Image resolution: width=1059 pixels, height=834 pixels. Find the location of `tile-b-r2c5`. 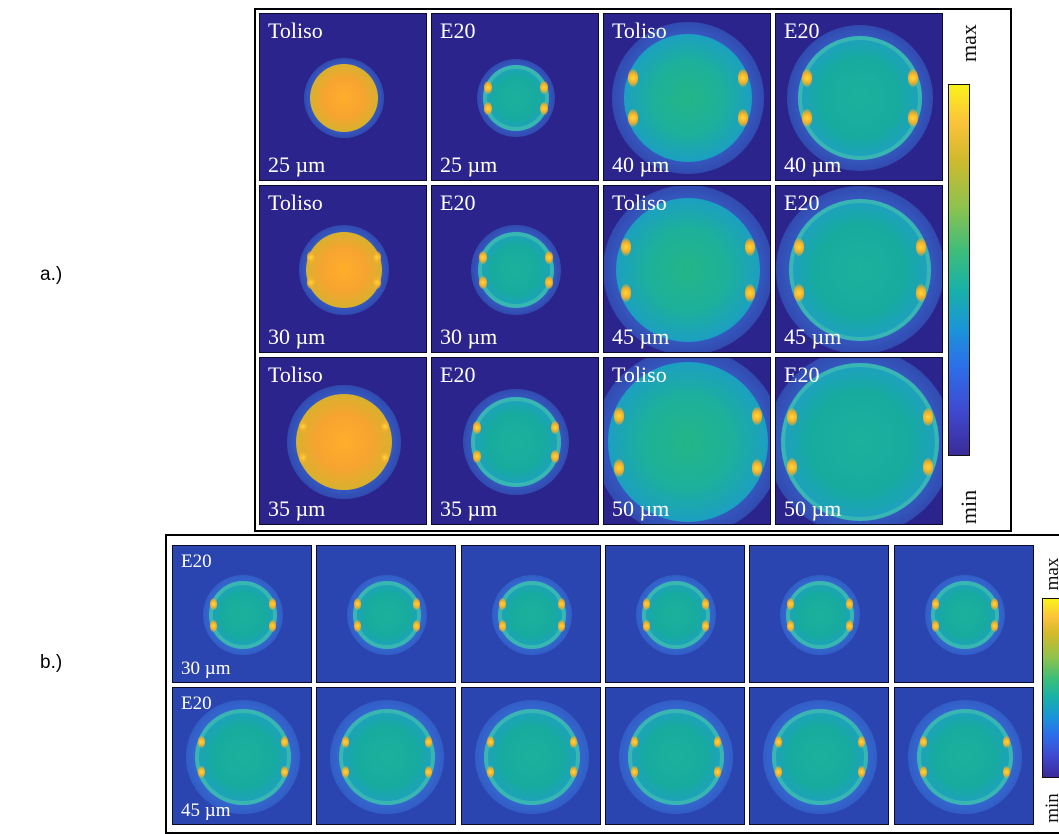

tile-b-r2c5 is located at coordinates (819, 756).